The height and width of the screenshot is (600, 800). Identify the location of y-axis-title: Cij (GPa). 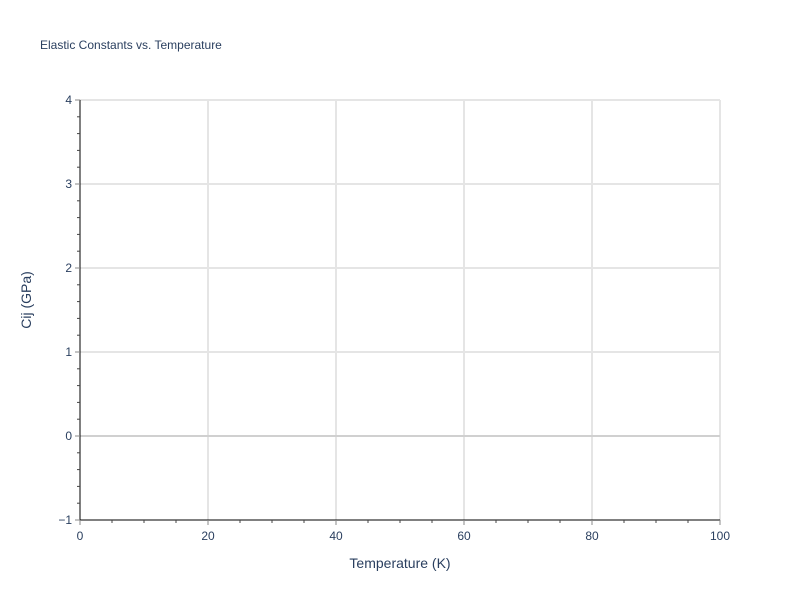
(26, 300).